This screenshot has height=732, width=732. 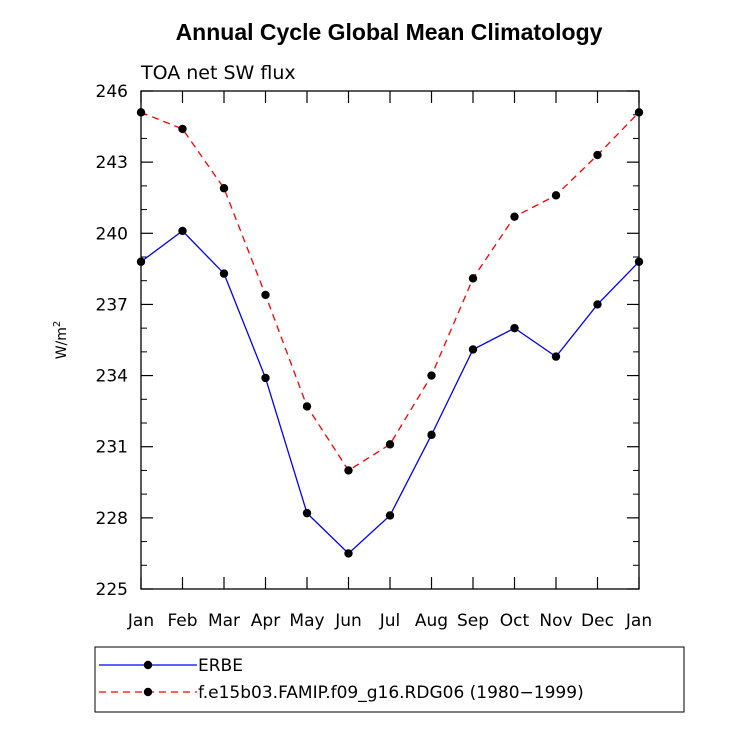 I want to click on x-tick-label: Apr, so click(x=265, y=621).